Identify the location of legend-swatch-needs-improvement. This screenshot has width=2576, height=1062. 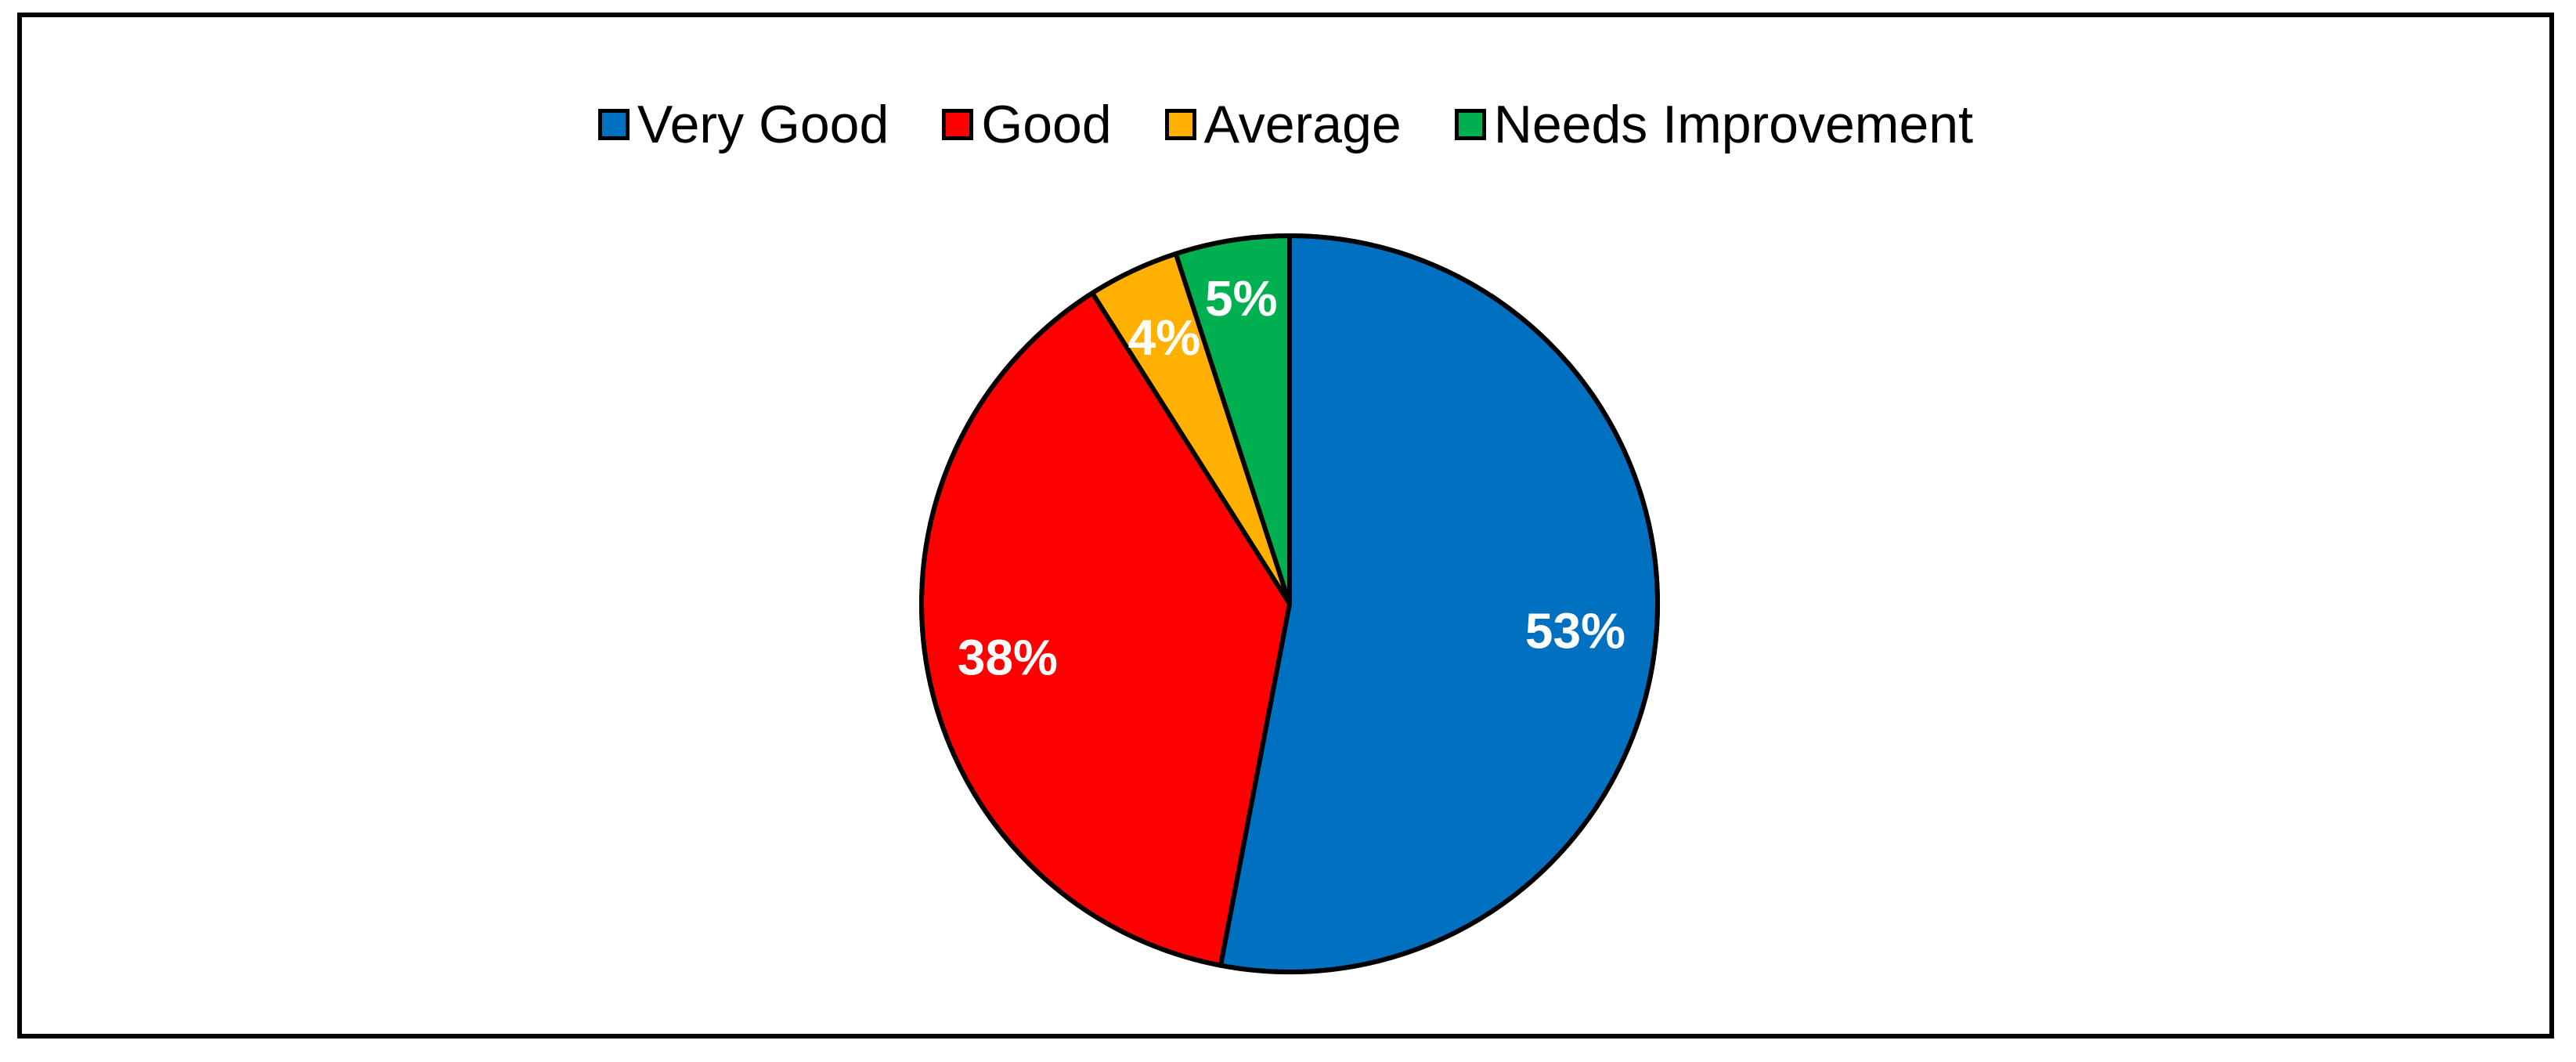
(1470, 125).